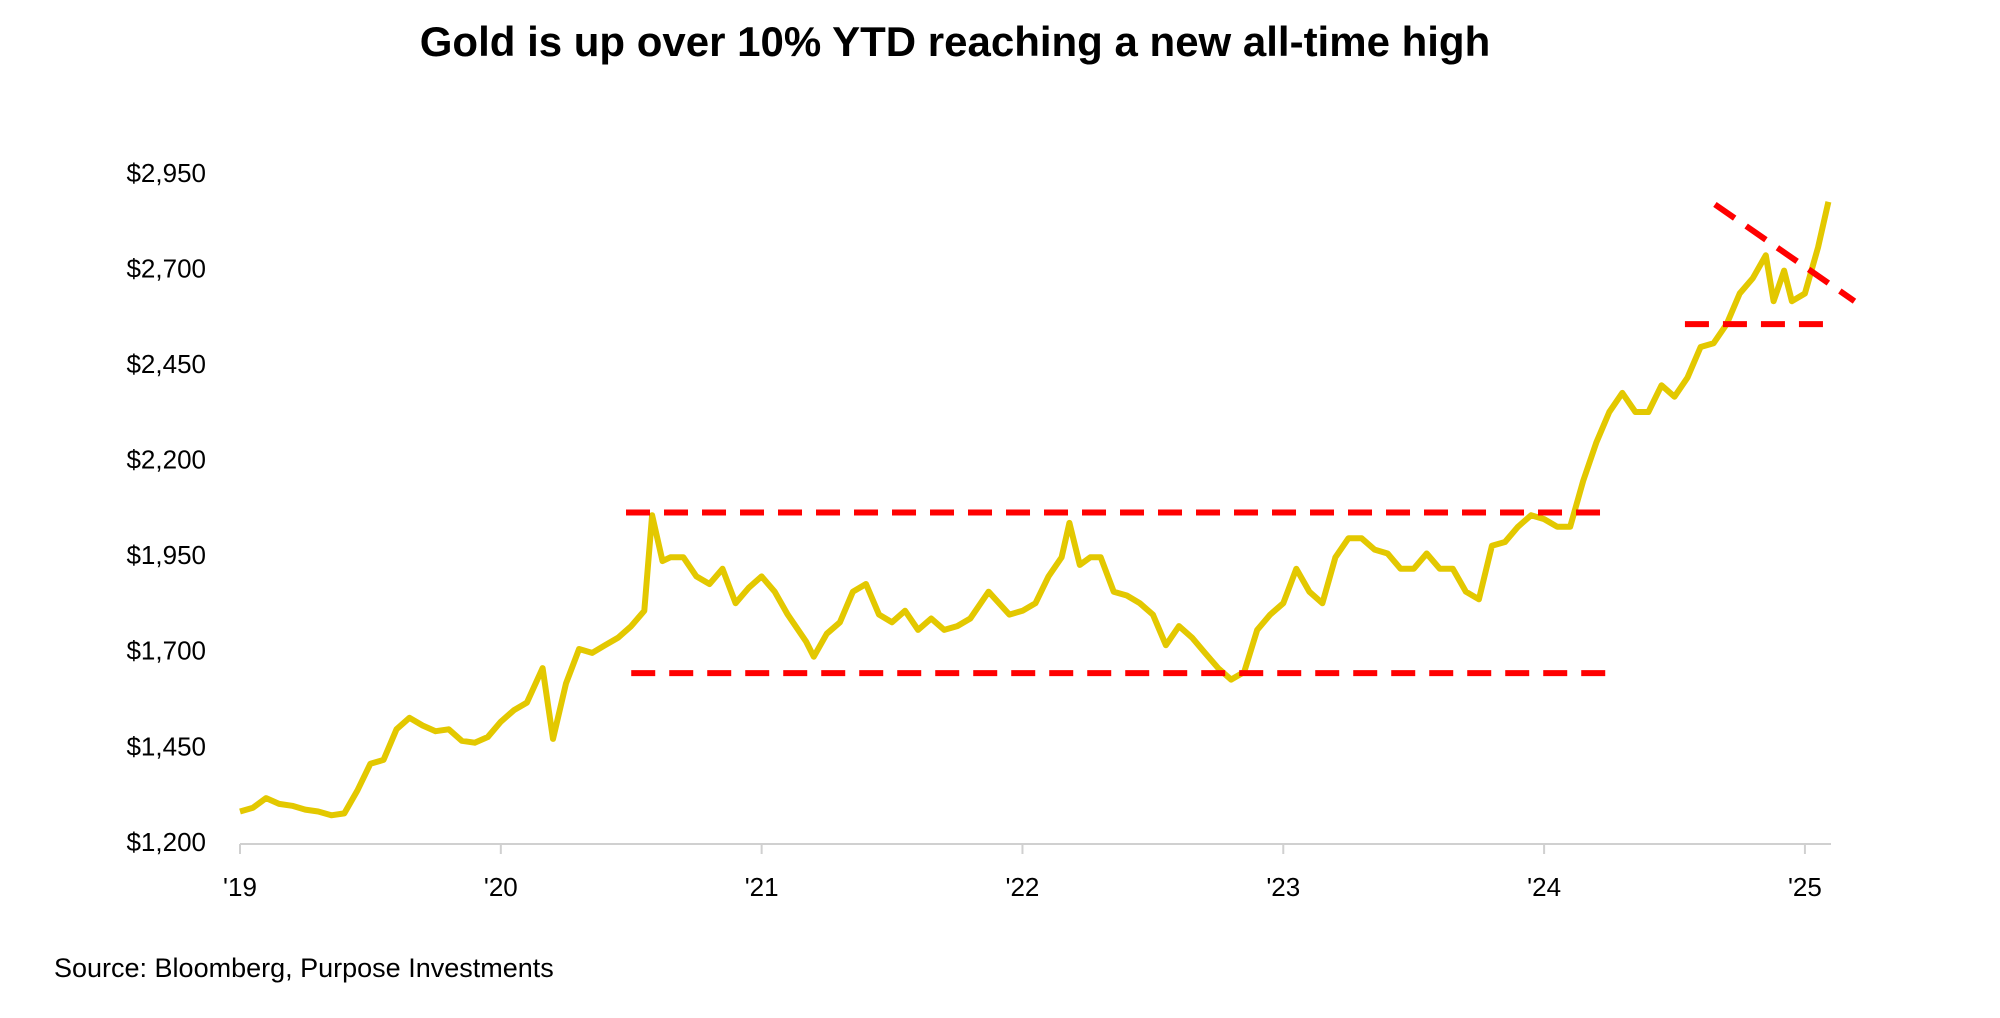  Describe the element at coordinates (304, 968) in the screenshot. I see `source-note: Source: Bloomberg, Purpose Investments` at that location.